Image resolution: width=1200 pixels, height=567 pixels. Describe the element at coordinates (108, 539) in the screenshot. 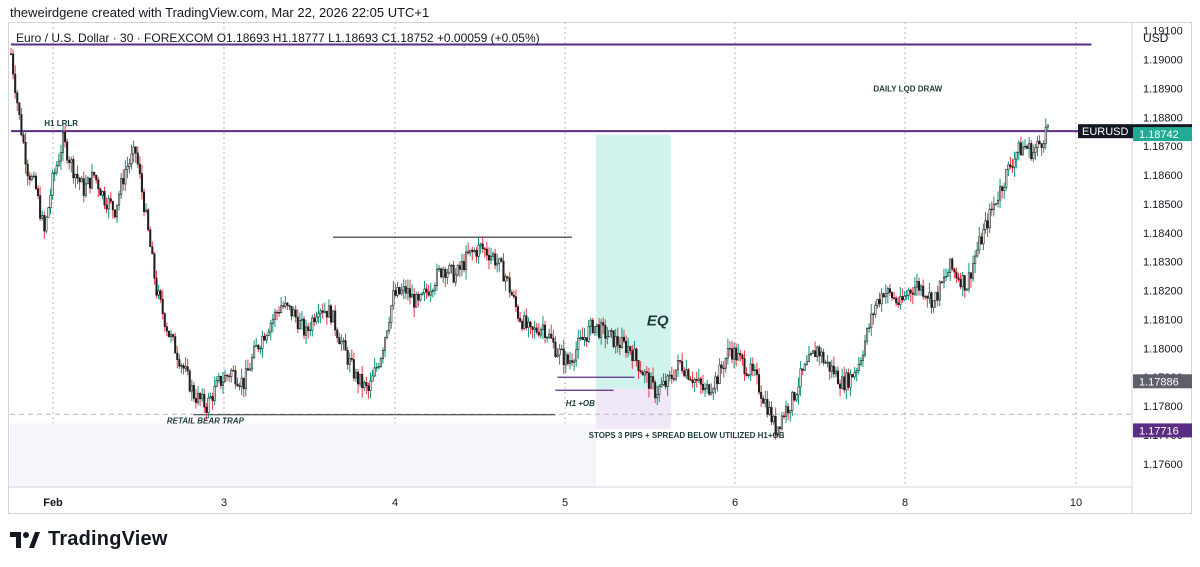

I see `brand-name: TradingView` at that location.